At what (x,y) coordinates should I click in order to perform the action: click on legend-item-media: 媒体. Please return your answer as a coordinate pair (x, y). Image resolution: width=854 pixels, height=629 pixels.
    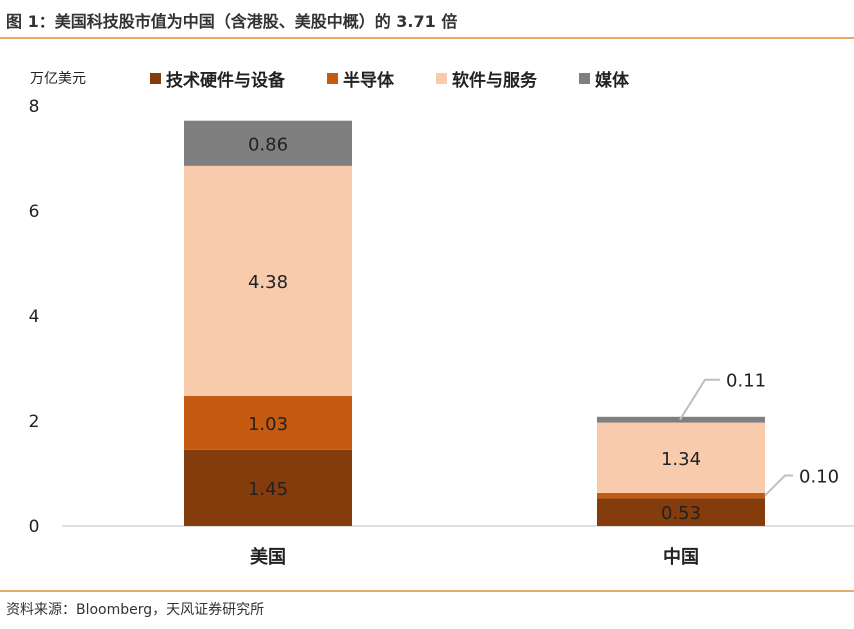
    Looking at the image, I should click on (604, 78).